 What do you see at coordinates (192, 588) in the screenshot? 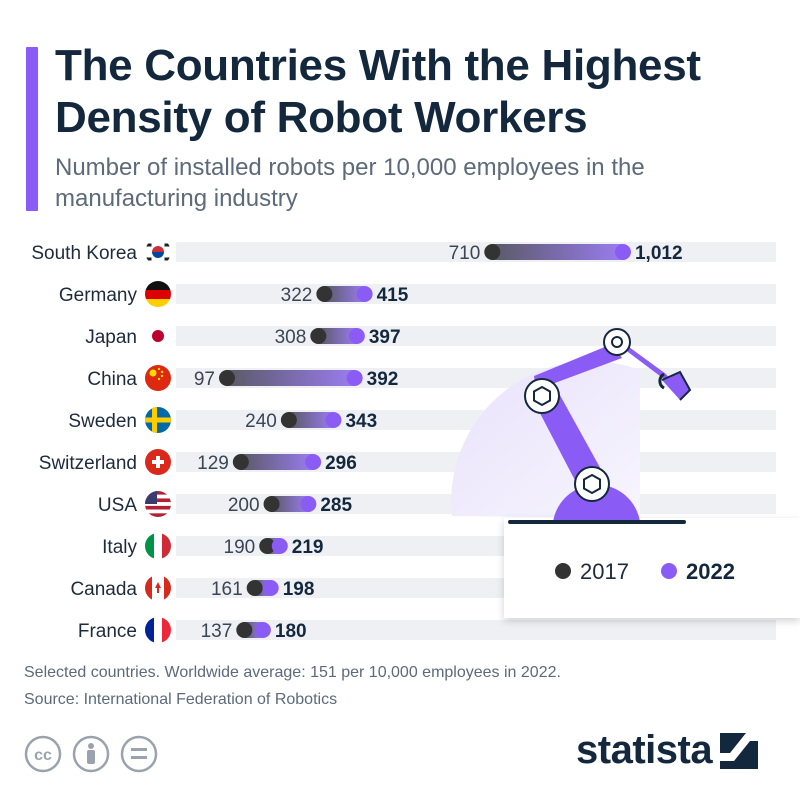
I see `chart-row: Canada 161 198` at bounding box center [192, 588].